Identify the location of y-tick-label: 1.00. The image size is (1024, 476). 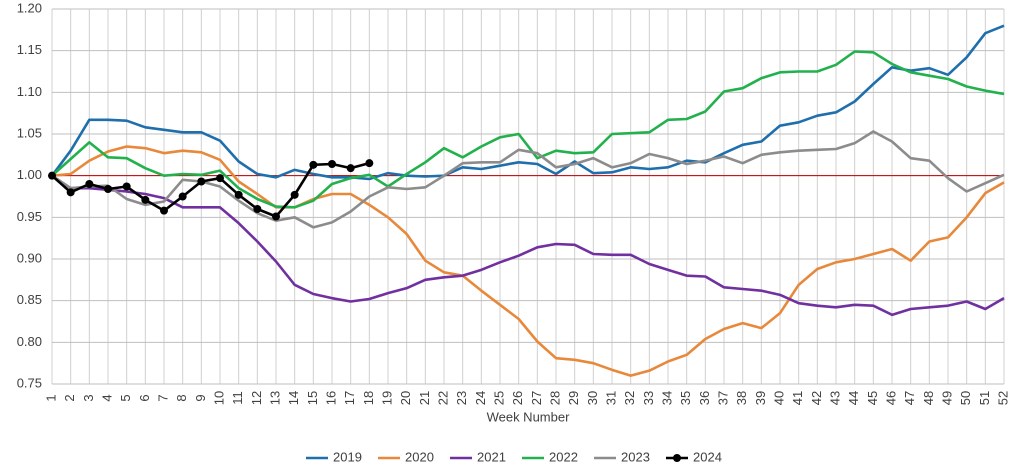
(29, 174).